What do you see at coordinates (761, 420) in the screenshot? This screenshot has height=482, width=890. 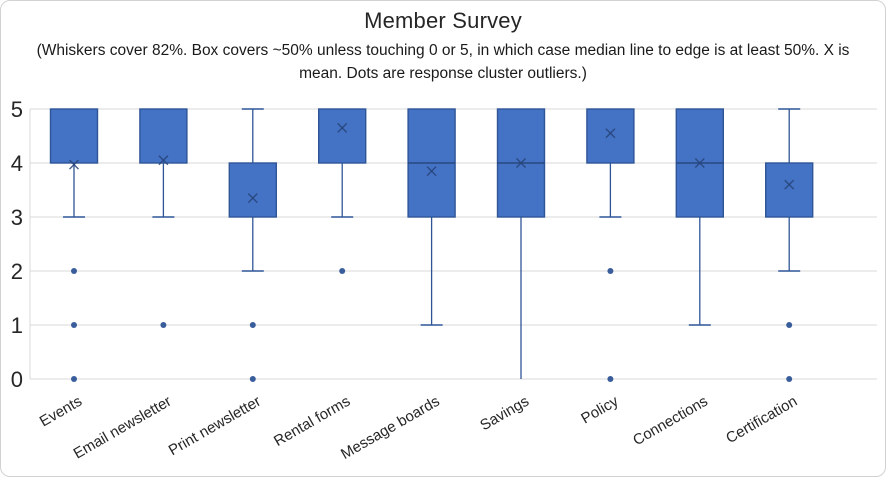 I see `x-category-label: Certification` at bounding box center [761, 420].